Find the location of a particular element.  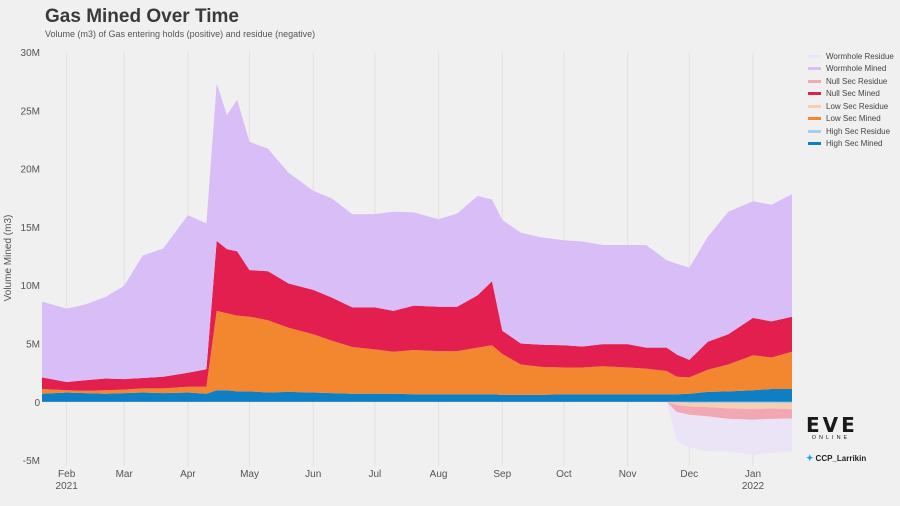

legend-label: Low Sec Residue is located at coordinates (857, 106).